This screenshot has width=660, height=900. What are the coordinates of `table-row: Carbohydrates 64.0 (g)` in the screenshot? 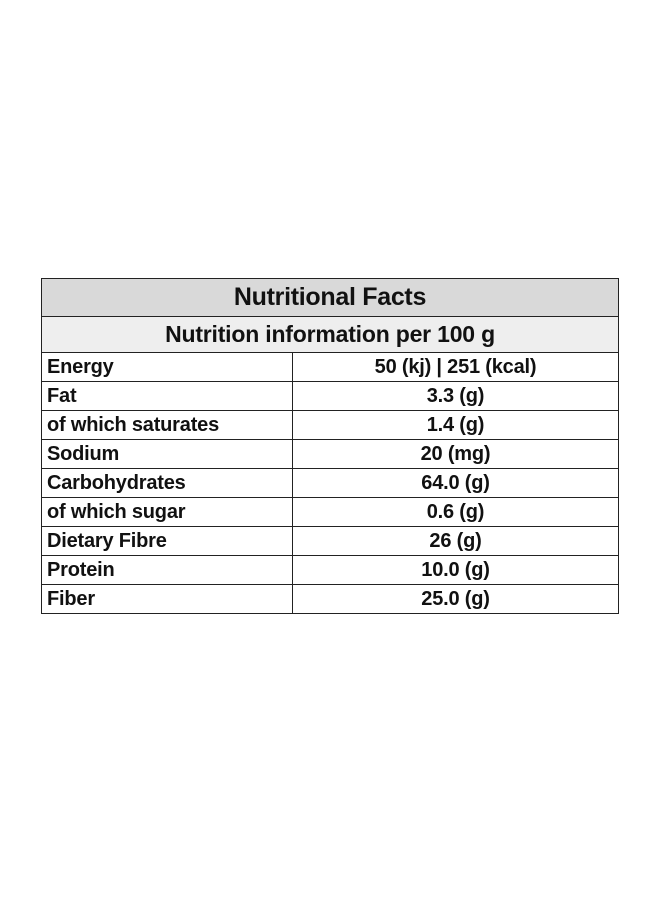 It's located at (330, 483).